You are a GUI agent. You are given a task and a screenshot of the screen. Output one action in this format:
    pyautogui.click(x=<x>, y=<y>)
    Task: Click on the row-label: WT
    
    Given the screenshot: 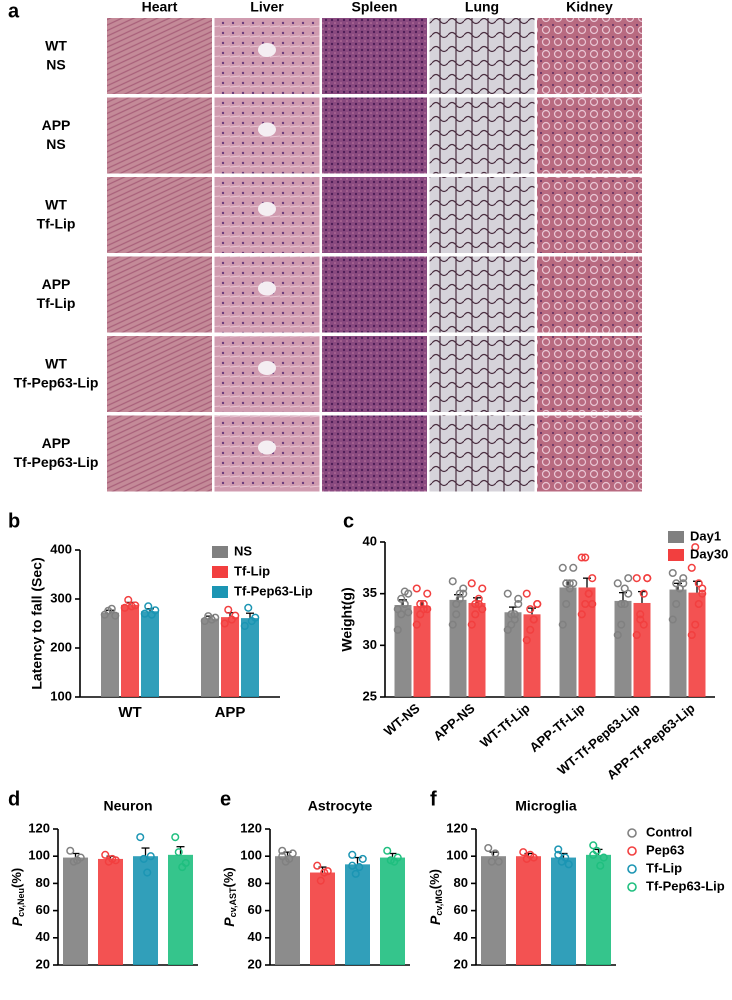 What is the action you would take?
    pyautogui.click(x=56, y=46)
    